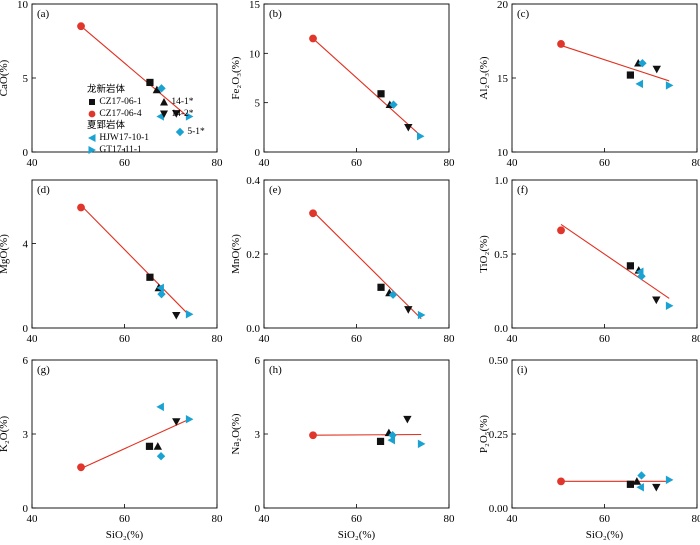 This screenshot has height=545, width=700. I want to click on panel-f: 40 60 80 0.0 0.5 1.0 (f) TiO₂(%), so click(589, 260).